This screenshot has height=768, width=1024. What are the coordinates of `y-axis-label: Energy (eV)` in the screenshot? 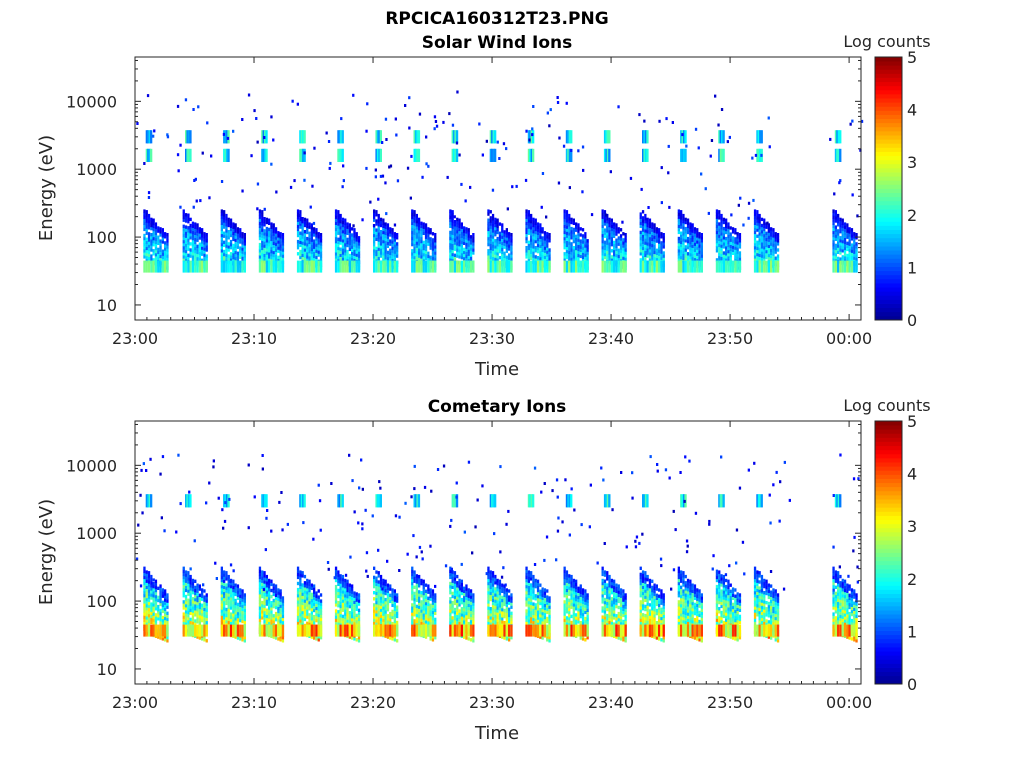 It's located at (46, 188).